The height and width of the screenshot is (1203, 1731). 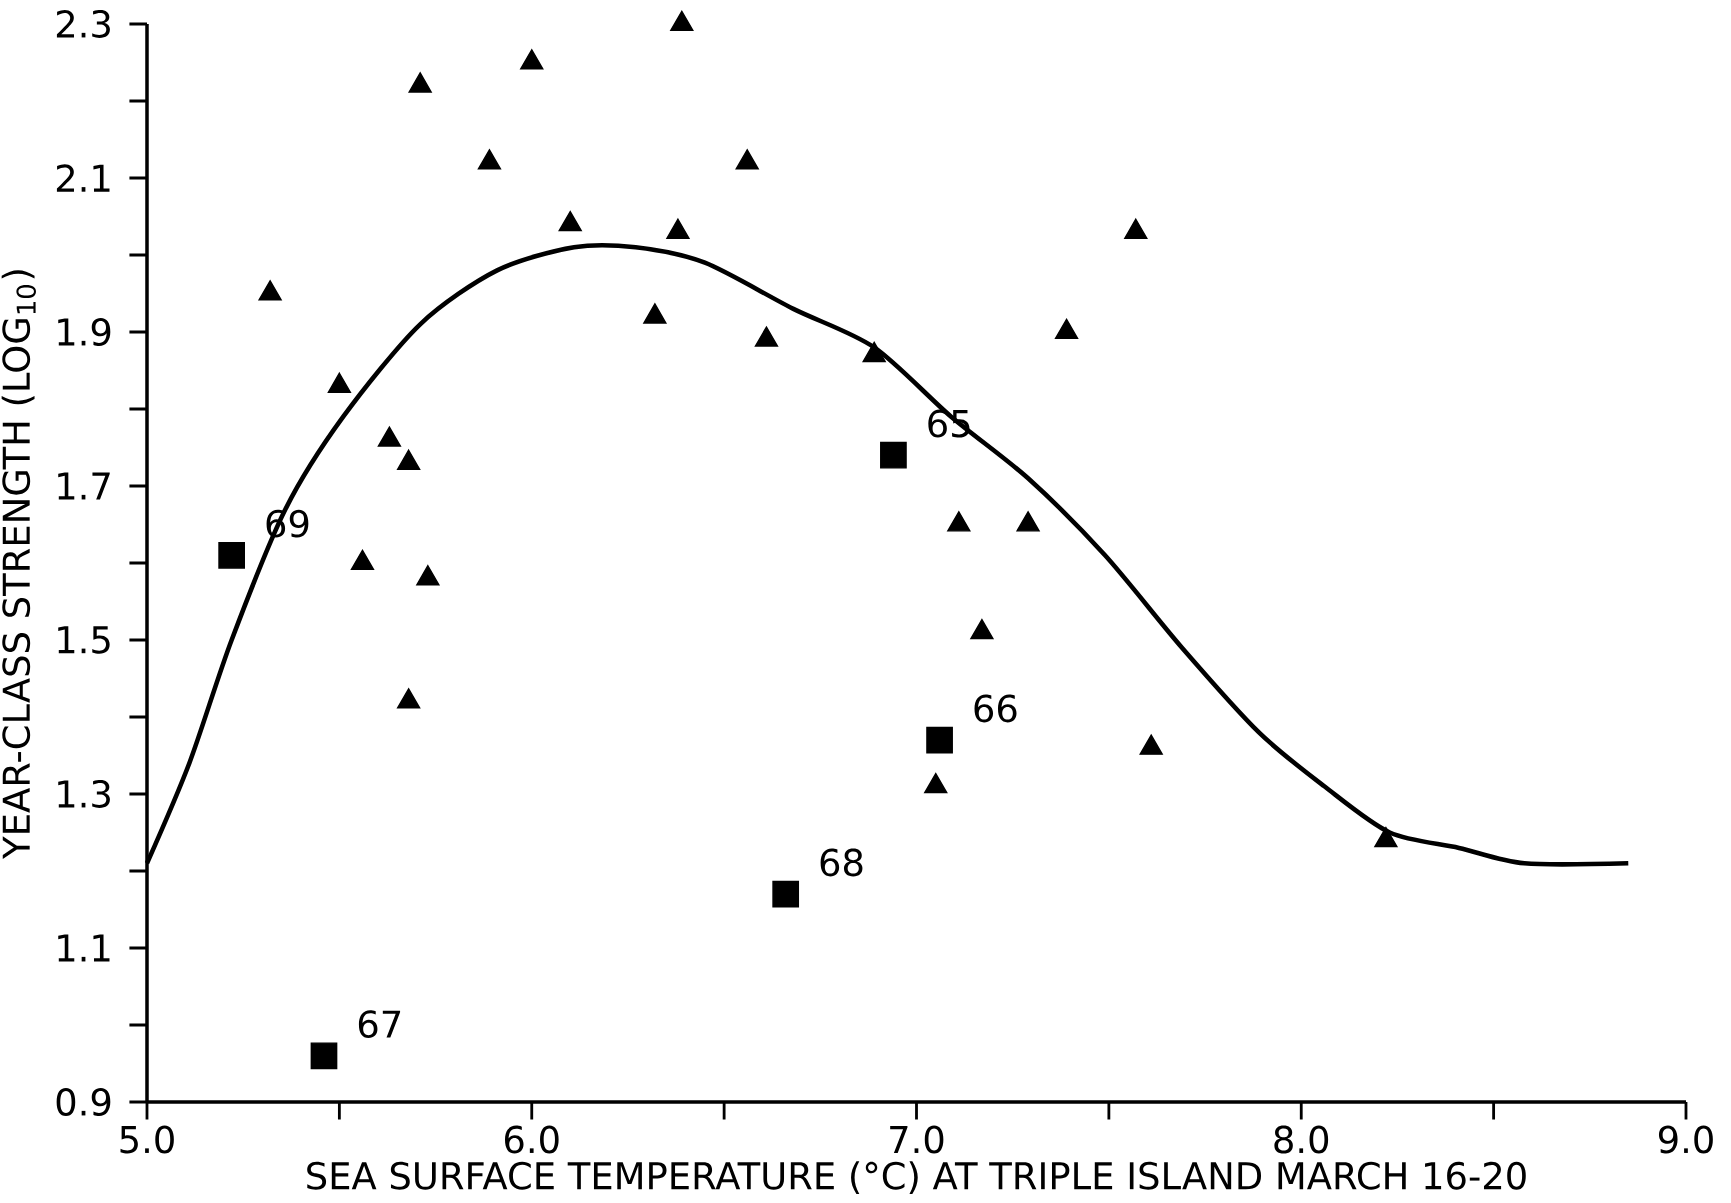 I want to click on annotation: 66, so click(x=995, y=708).